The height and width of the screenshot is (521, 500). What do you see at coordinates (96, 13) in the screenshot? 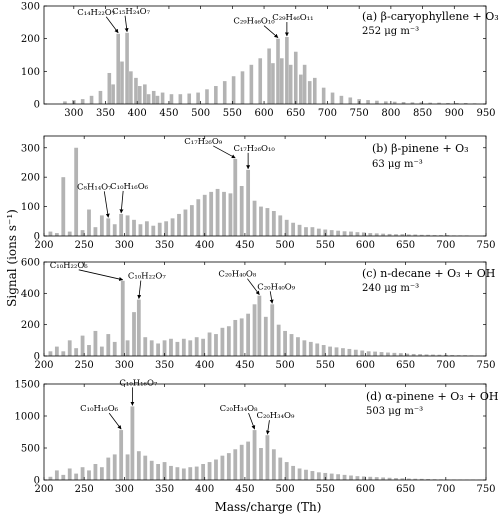
I see `peak-annotation: C₁₄H₂₂O₇` at bounding box center [96, 13].